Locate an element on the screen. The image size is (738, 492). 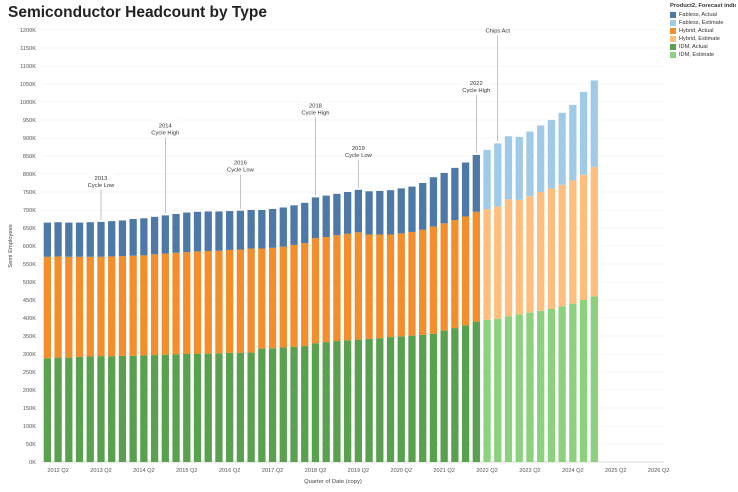
legend-item-hybrid-estimate: Hybrid, Estimate is located at coordinates (703, 39).